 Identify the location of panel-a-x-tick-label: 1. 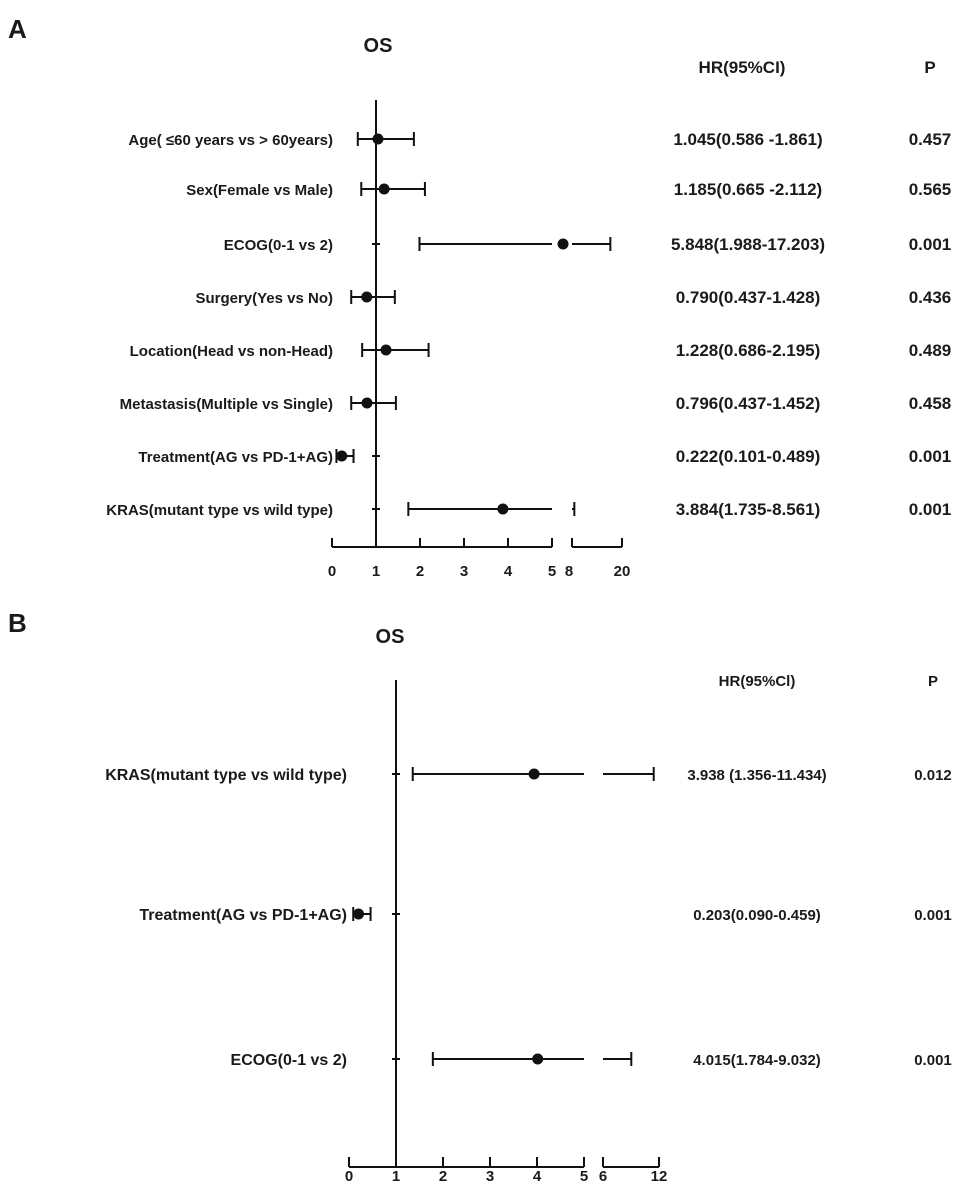
(376, 571).